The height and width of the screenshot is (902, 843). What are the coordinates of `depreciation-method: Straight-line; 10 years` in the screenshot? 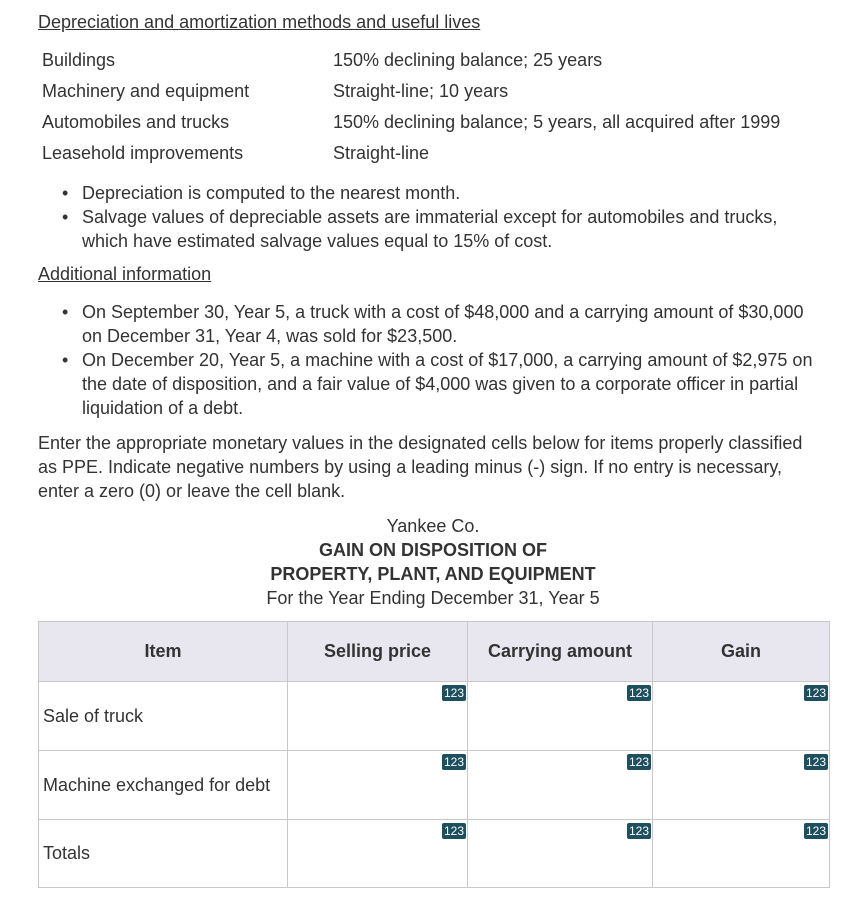 It's located at (421, 91).